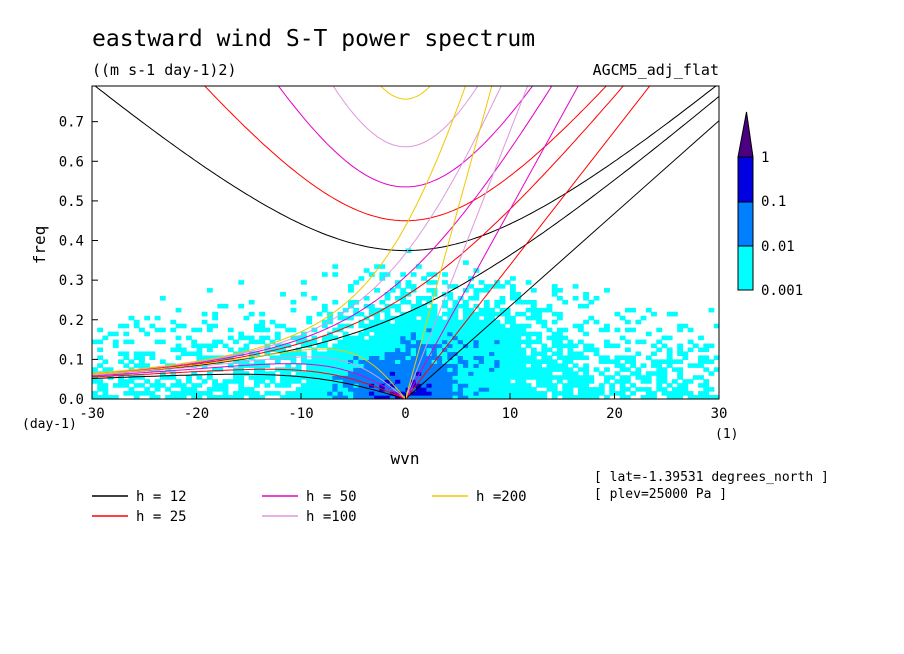 This screenshot has height=654, width=904. What do you see at coordinates (161, 497) in the screenshot?
I see `legend-label: h = 12` at bounding box center [161, 497].